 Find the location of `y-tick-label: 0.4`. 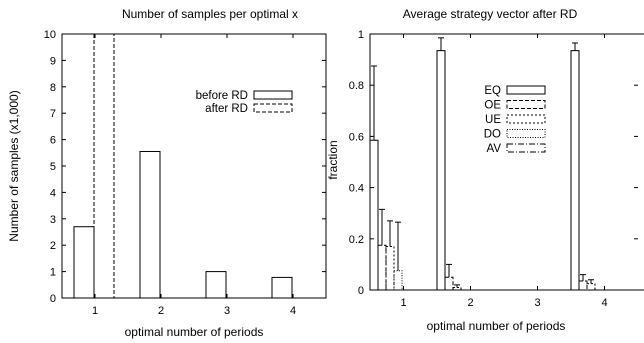

y-tick-label: 0.4 is located at coordinates (356, 189).